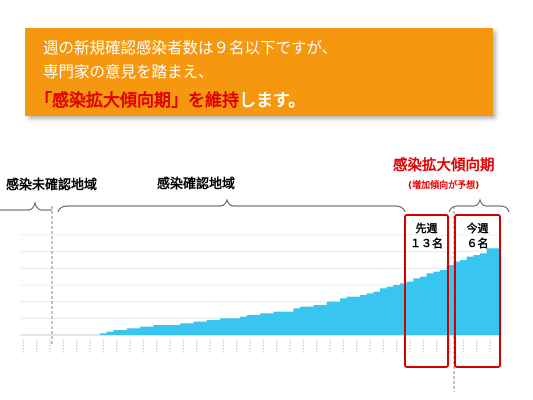 The width and height of the screenshot is (533, 400). What do you see at coordinates (26, 206) in the screenshot?
I see `unconfirmed-bracket` at bounding box center [26, 206].